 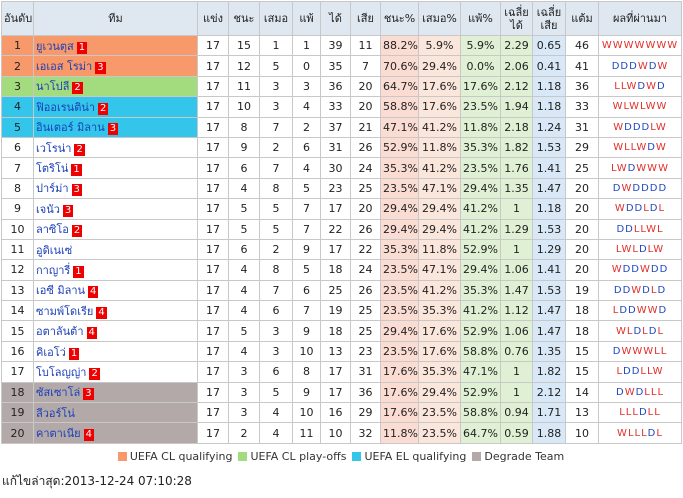 I want to click on stat-cell: 52.9%, so click(x=480, y=249).